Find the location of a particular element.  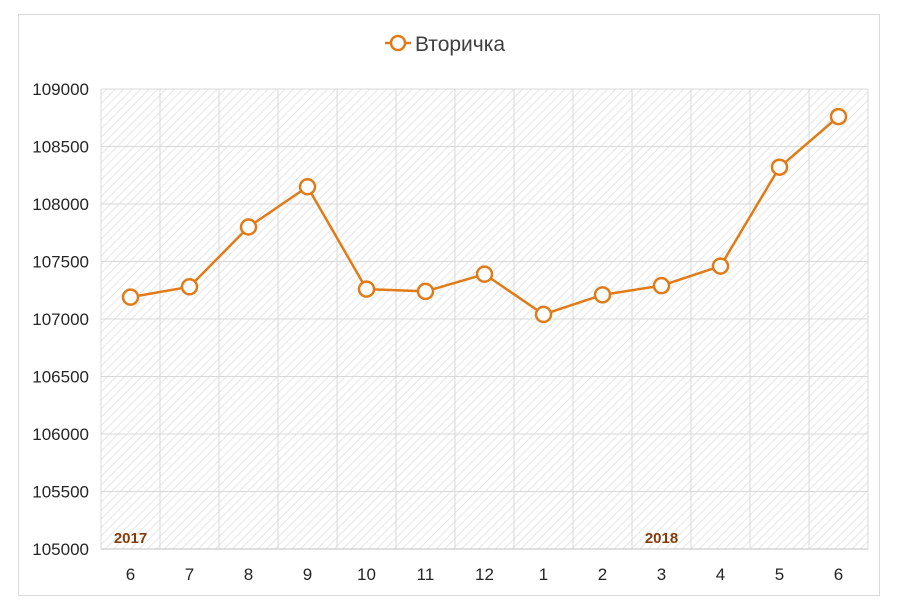

x-tick-label: 4 is located at coordinates (720, 574).